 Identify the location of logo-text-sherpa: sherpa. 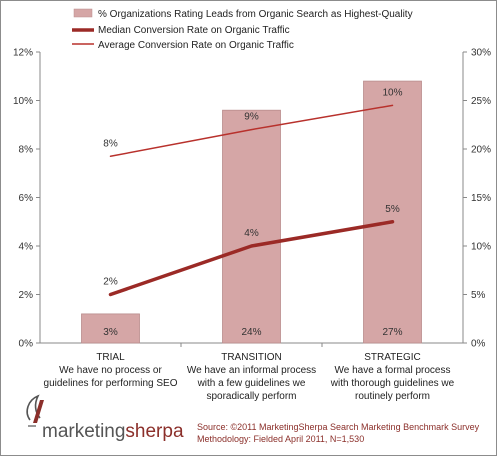
(154, 431).